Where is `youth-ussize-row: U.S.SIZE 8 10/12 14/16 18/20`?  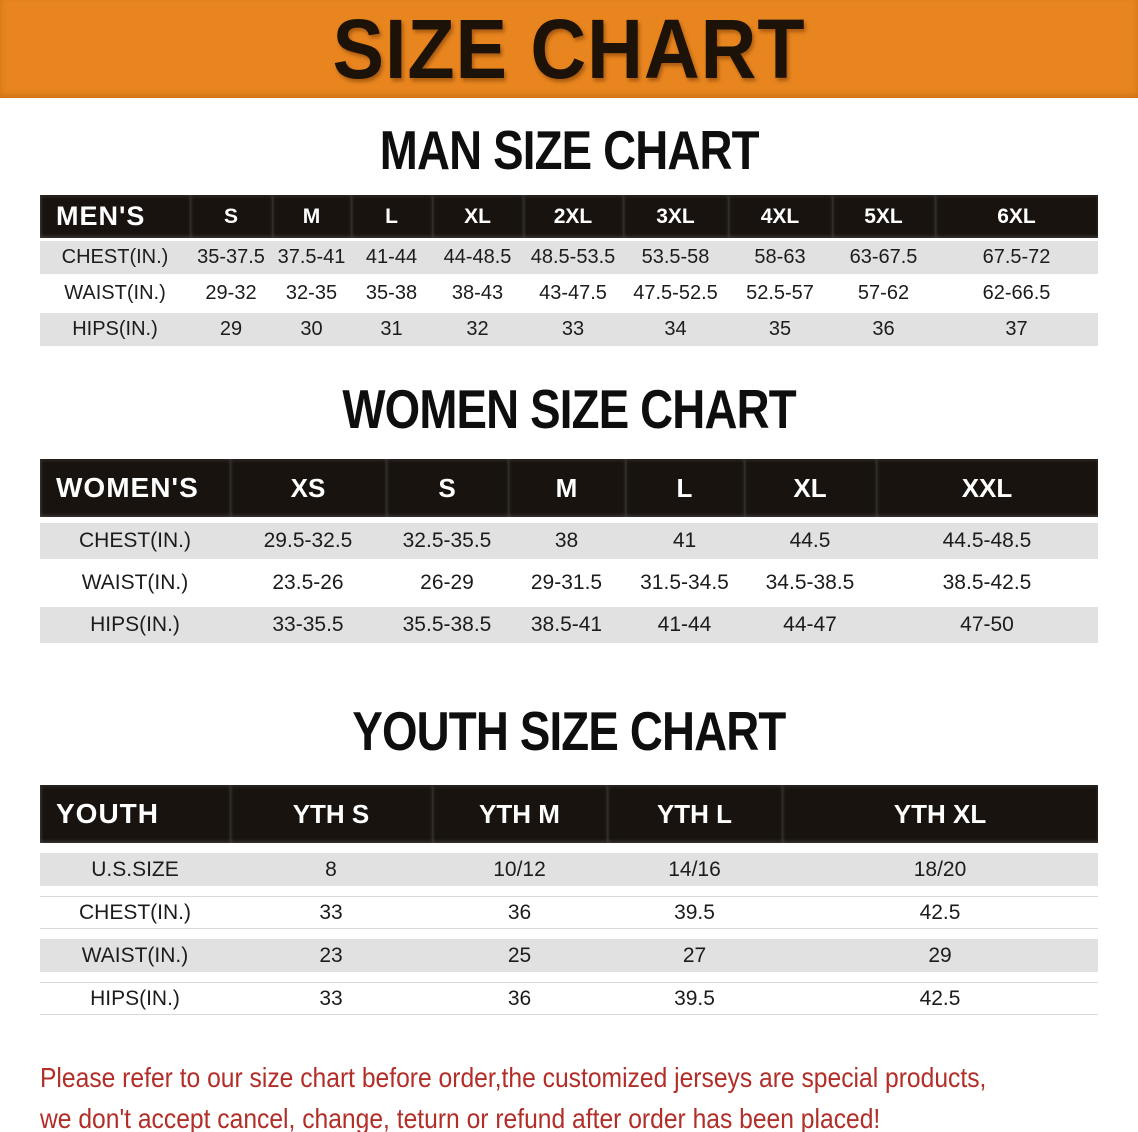 youth-ussize-row: U.S.SIZE 8 10/12 14/16 18/20 is located at coordinates (569, 869).